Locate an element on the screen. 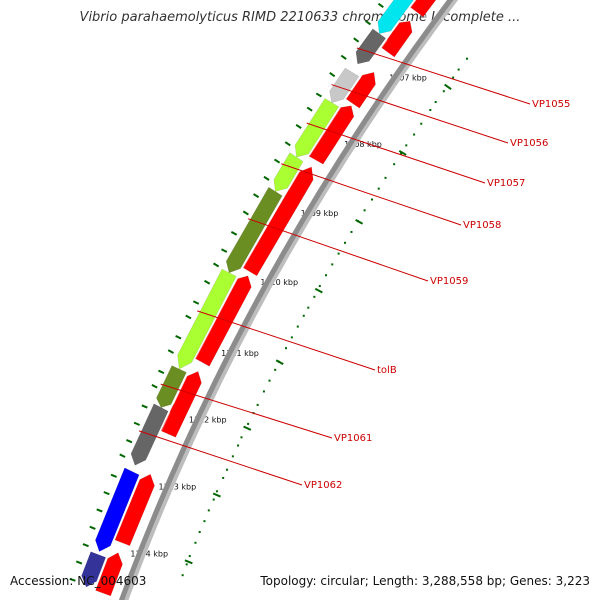  gene-label: VP1061 is located at coordinates (353, 438).